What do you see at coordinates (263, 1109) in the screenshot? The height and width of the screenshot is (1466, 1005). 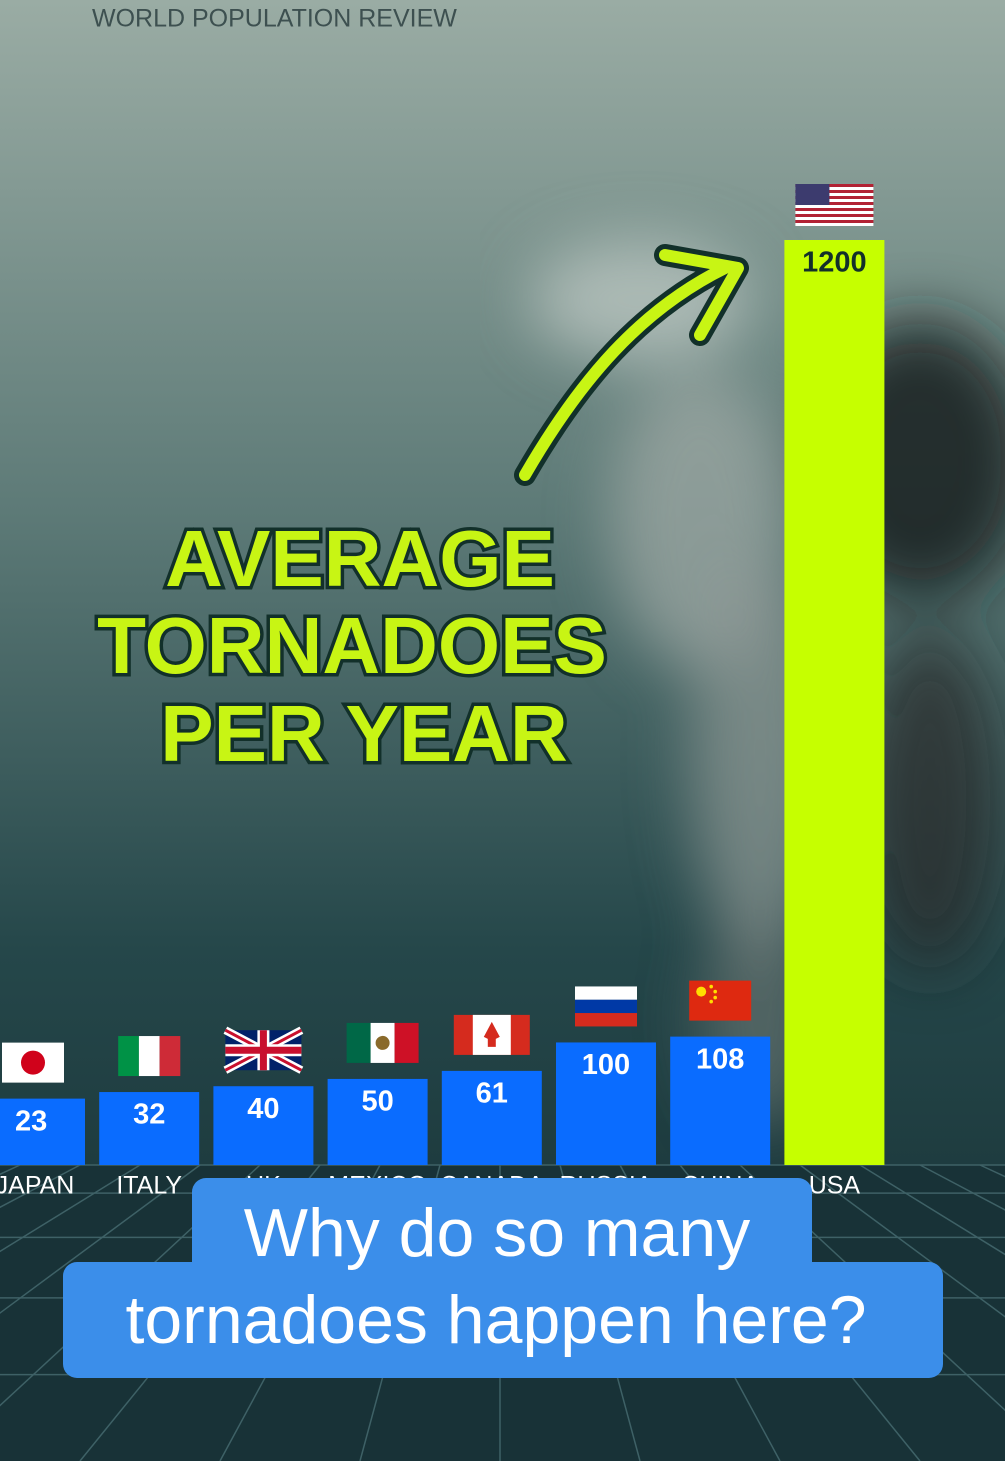 I see `value-label: 40` at bounding box center [263, 1109].